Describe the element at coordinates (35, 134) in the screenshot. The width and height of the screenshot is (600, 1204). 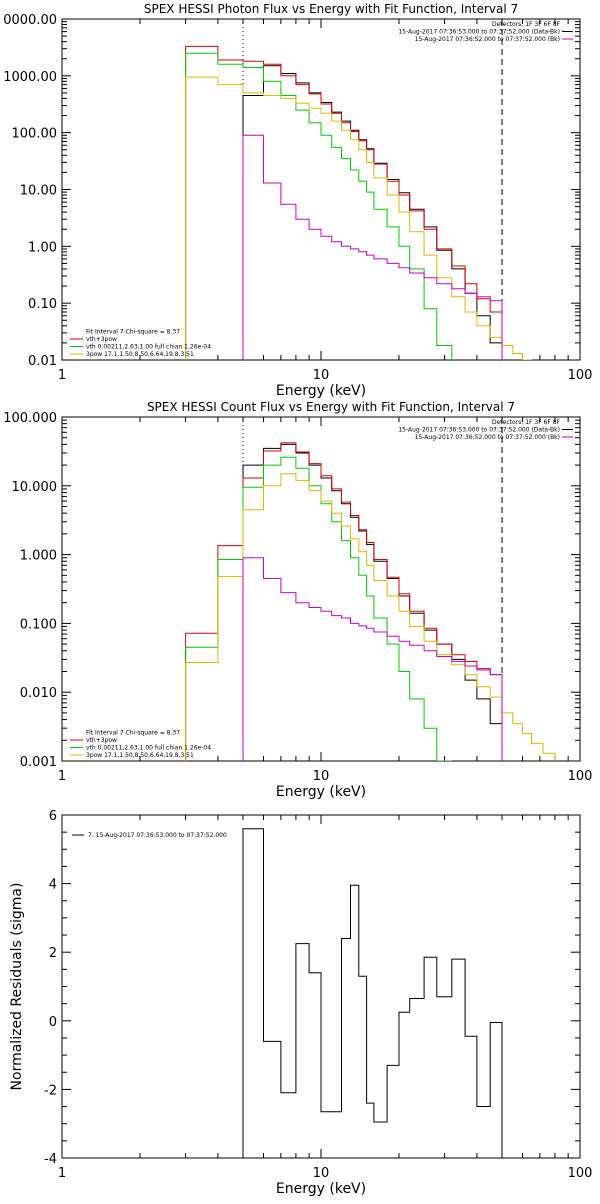
I see `y-tick-label: 100.00` at that location.